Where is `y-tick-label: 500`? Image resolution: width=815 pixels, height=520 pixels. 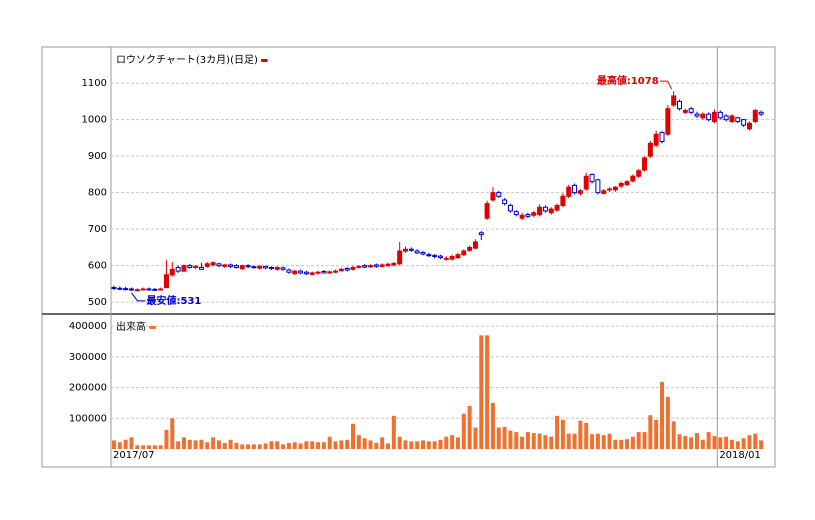 y-tick-label: 500 is located at coordinates (97, 302).